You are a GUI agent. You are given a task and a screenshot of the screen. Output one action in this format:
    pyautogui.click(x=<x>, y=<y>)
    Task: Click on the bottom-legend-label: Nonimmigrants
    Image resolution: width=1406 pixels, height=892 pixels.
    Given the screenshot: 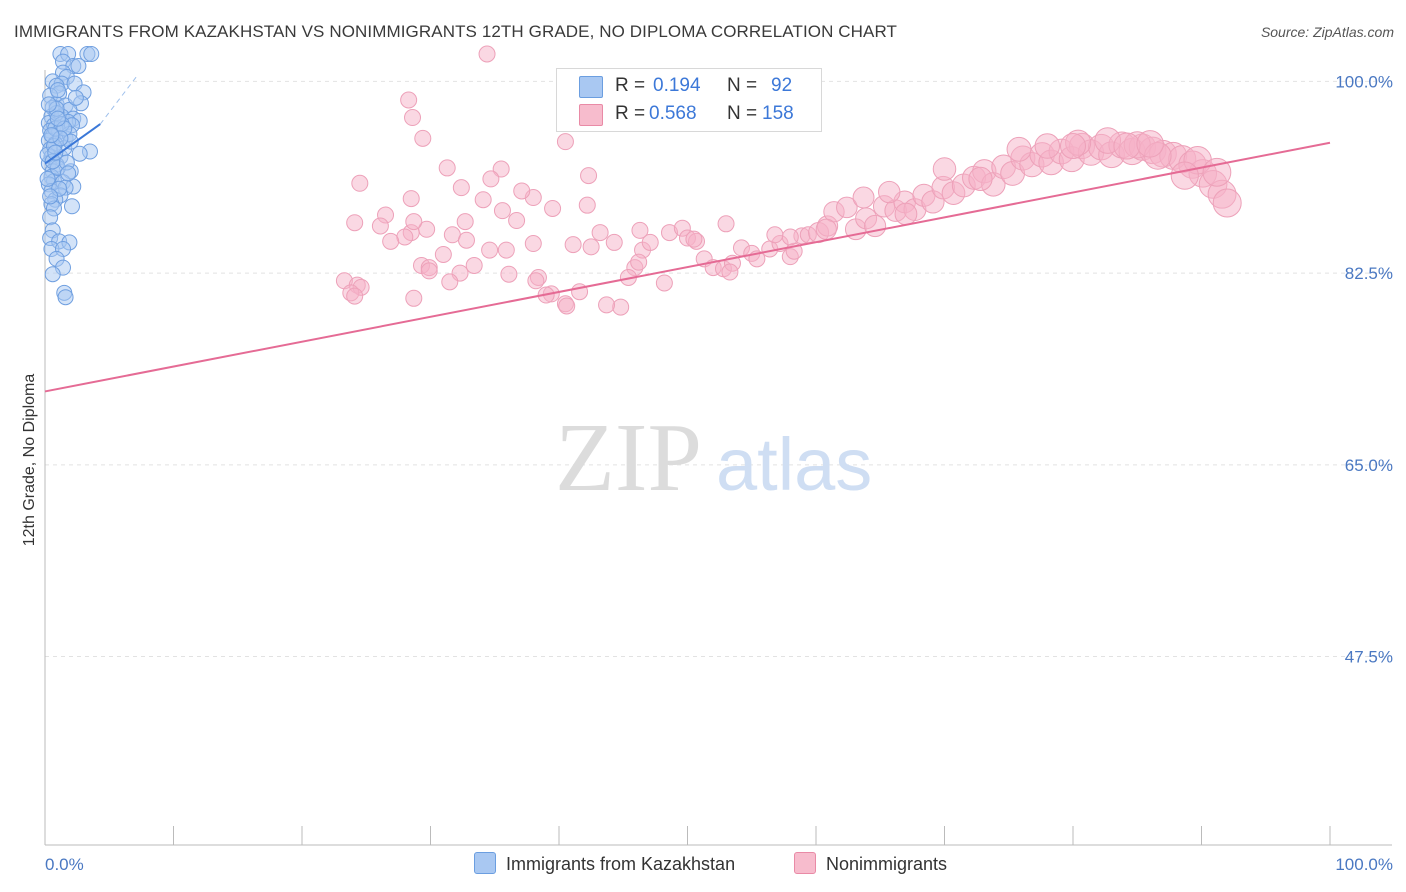 What is the action you would take?
    pyautogui.click(x=887, y=864)
    